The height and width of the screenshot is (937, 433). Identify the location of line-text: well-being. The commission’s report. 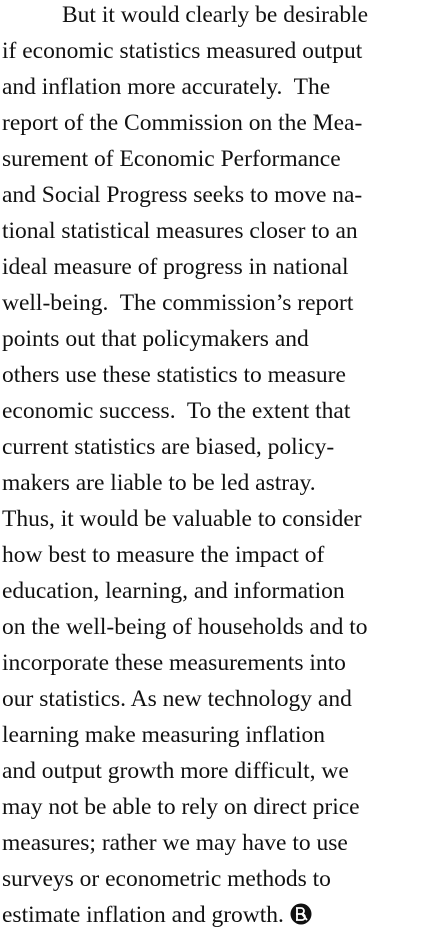
(178, 303).